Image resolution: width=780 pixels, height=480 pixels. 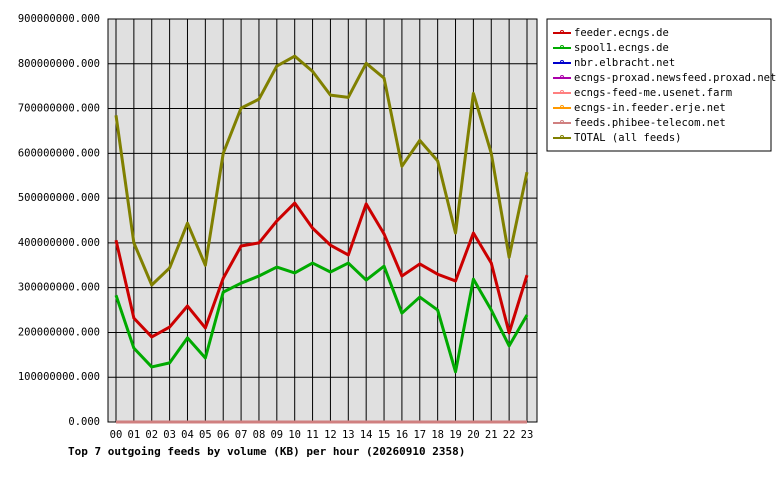 I want to click on x-tick-label: 19, so click(x=455, y=435).